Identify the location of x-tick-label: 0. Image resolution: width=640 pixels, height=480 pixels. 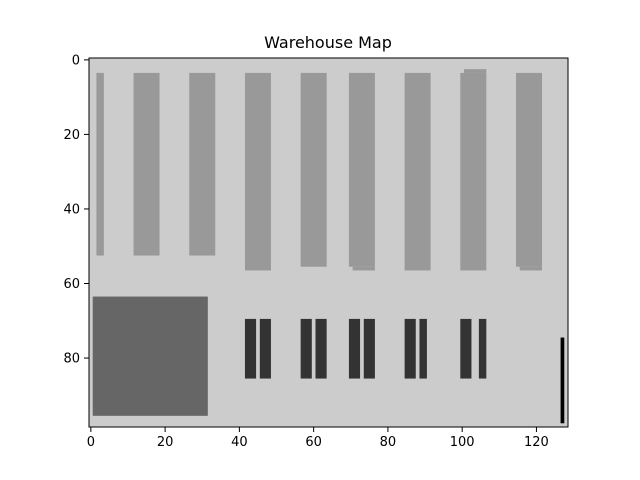
(91, 442).